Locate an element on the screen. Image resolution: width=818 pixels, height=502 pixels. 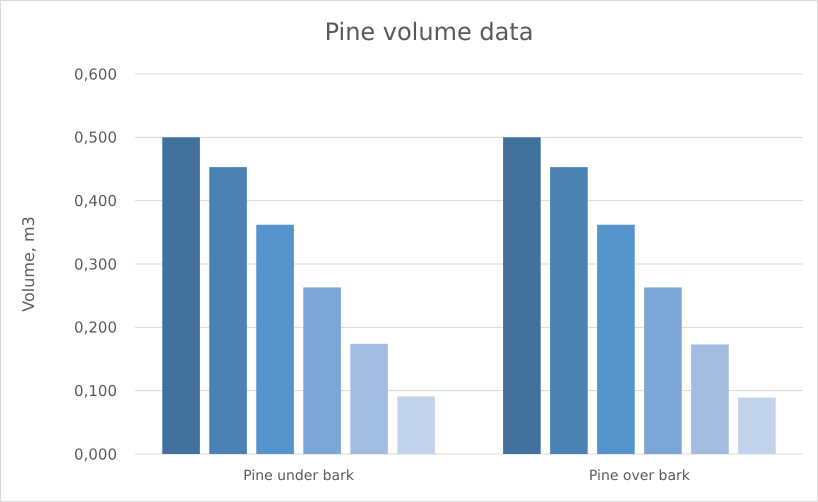
y-tick-label: 0,500 is located at coordinates (95, 137).